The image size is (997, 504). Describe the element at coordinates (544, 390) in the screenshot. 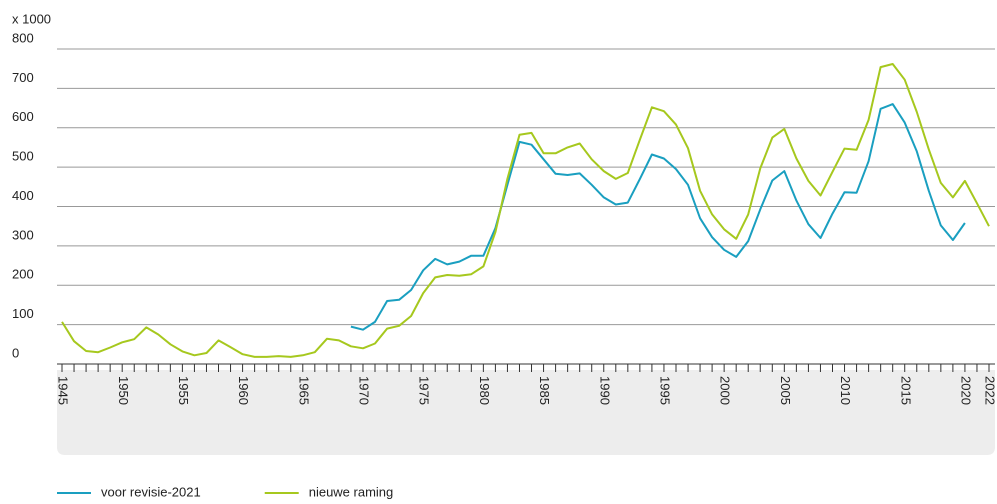

I see `x-tick-label: 1985` at that location.